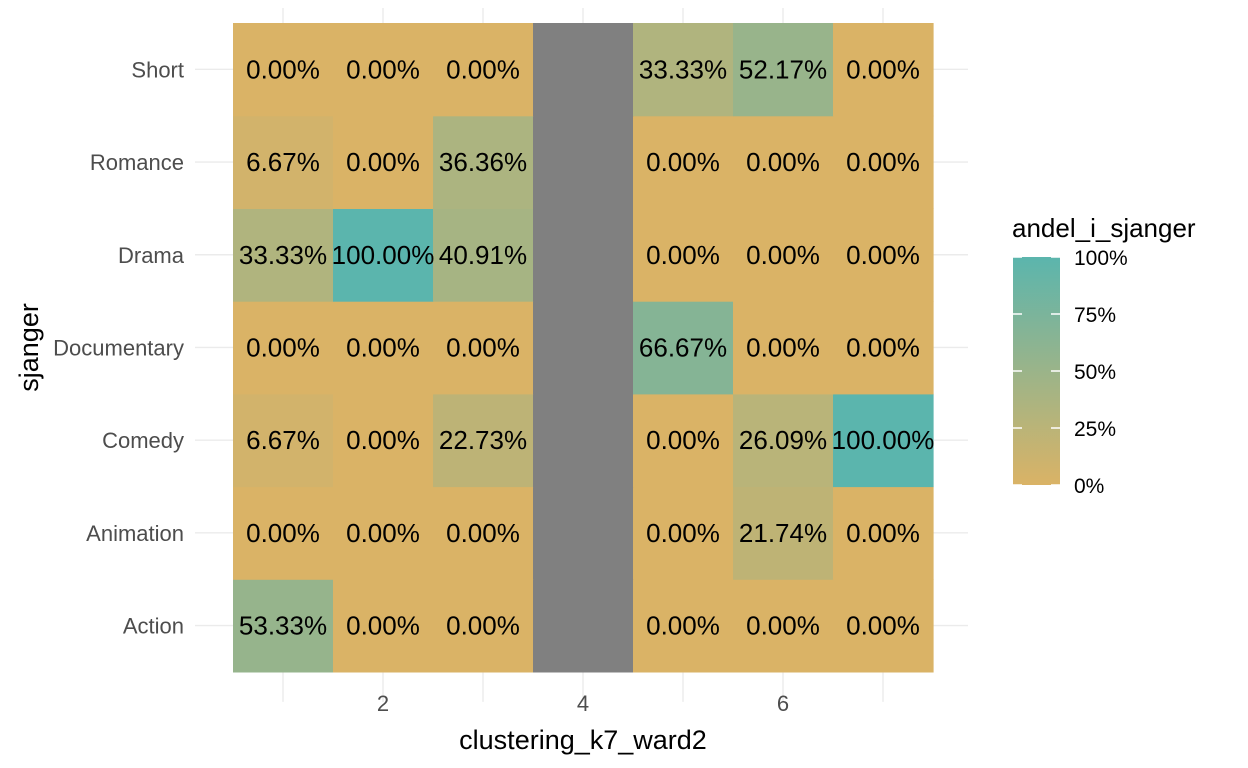 This screenshot has width=1248, height=768. Describe the element at coordinates (137, 162) in the screenshot. I see `y-tick-label-romance: Romance` at that location.